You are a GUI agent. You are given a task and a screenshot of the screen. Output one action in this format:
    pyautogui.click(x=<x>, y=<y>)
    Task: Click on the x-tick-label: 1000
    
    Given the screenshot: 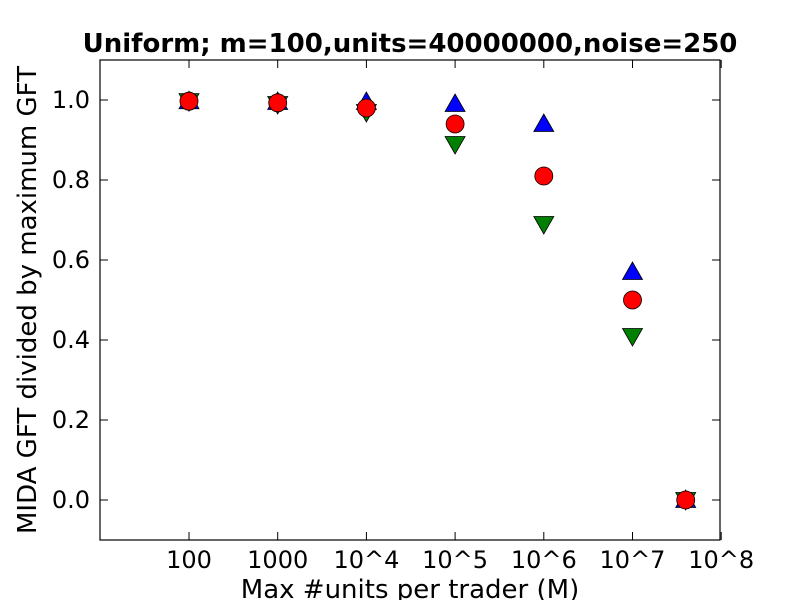 What is the action you would take?
    pyautogui.click(x=277, y=560)
    